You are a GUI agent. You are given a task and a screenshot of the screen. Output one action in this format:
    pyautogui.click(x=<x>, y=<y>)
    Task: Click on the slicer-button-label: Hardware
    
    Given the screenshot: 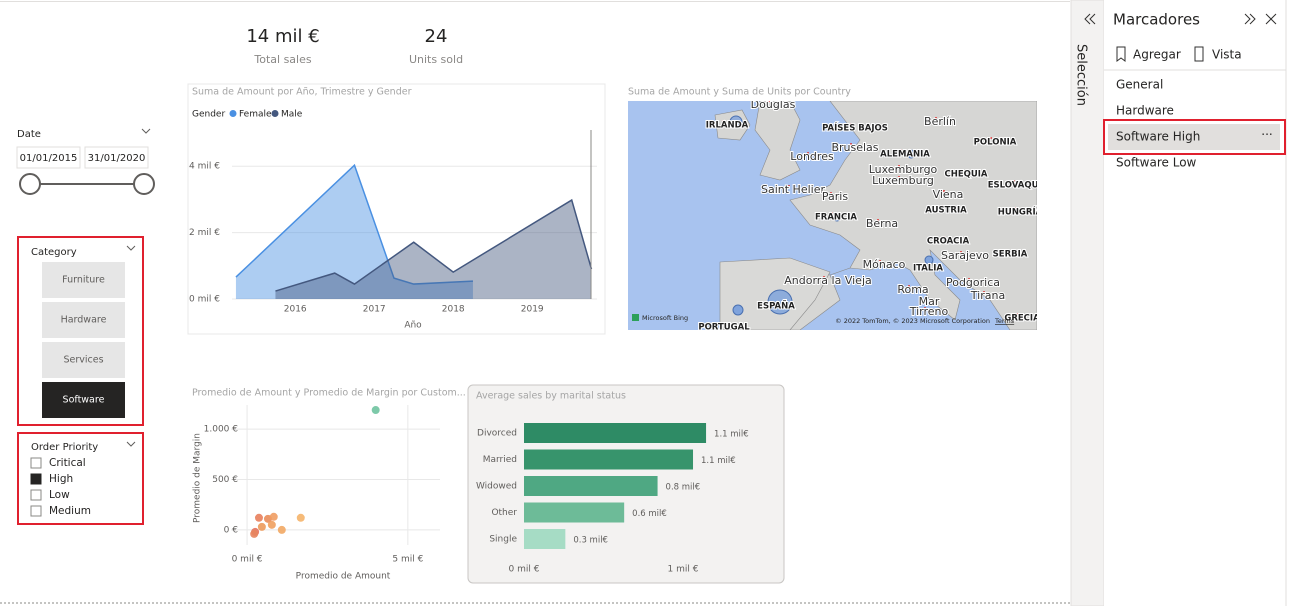 What is the action you would take?
    pyautogui.click(x=84, y=320)
    